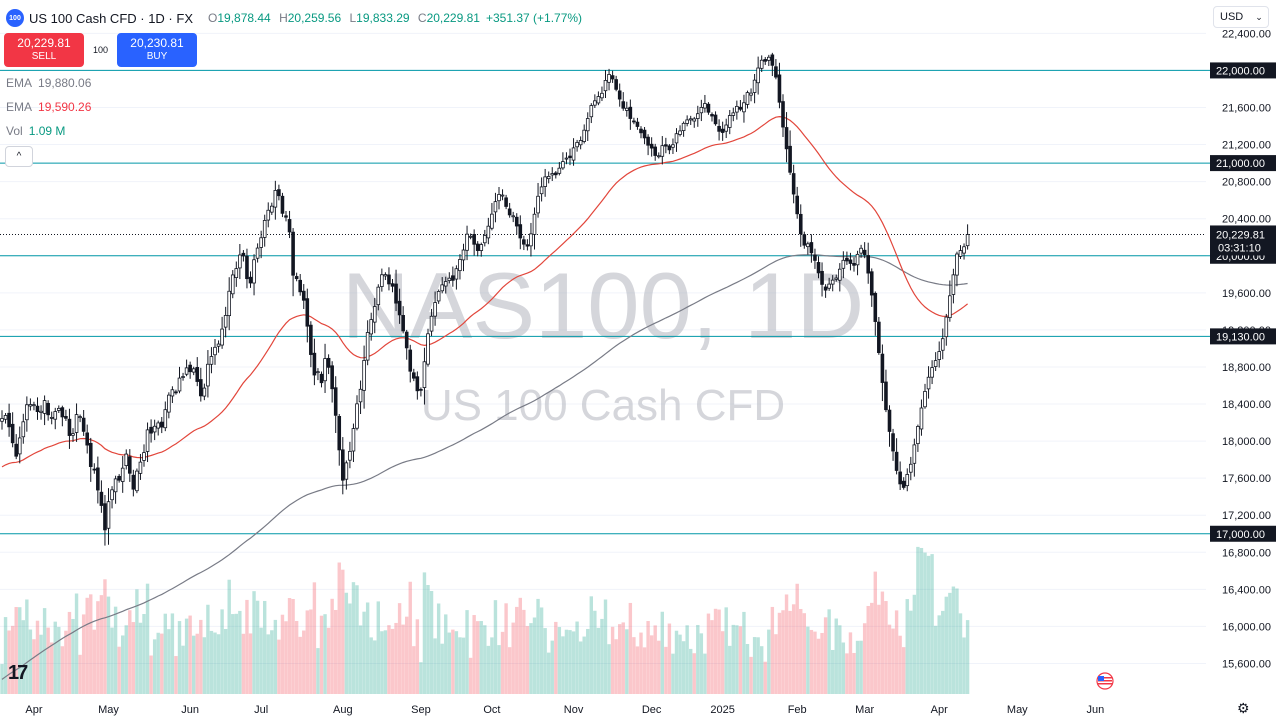  What do you see at coordinates (44, 50) in the screenshot?
I see `sell-button: 20,229.81 SELL` at bounding box center [44, 50].